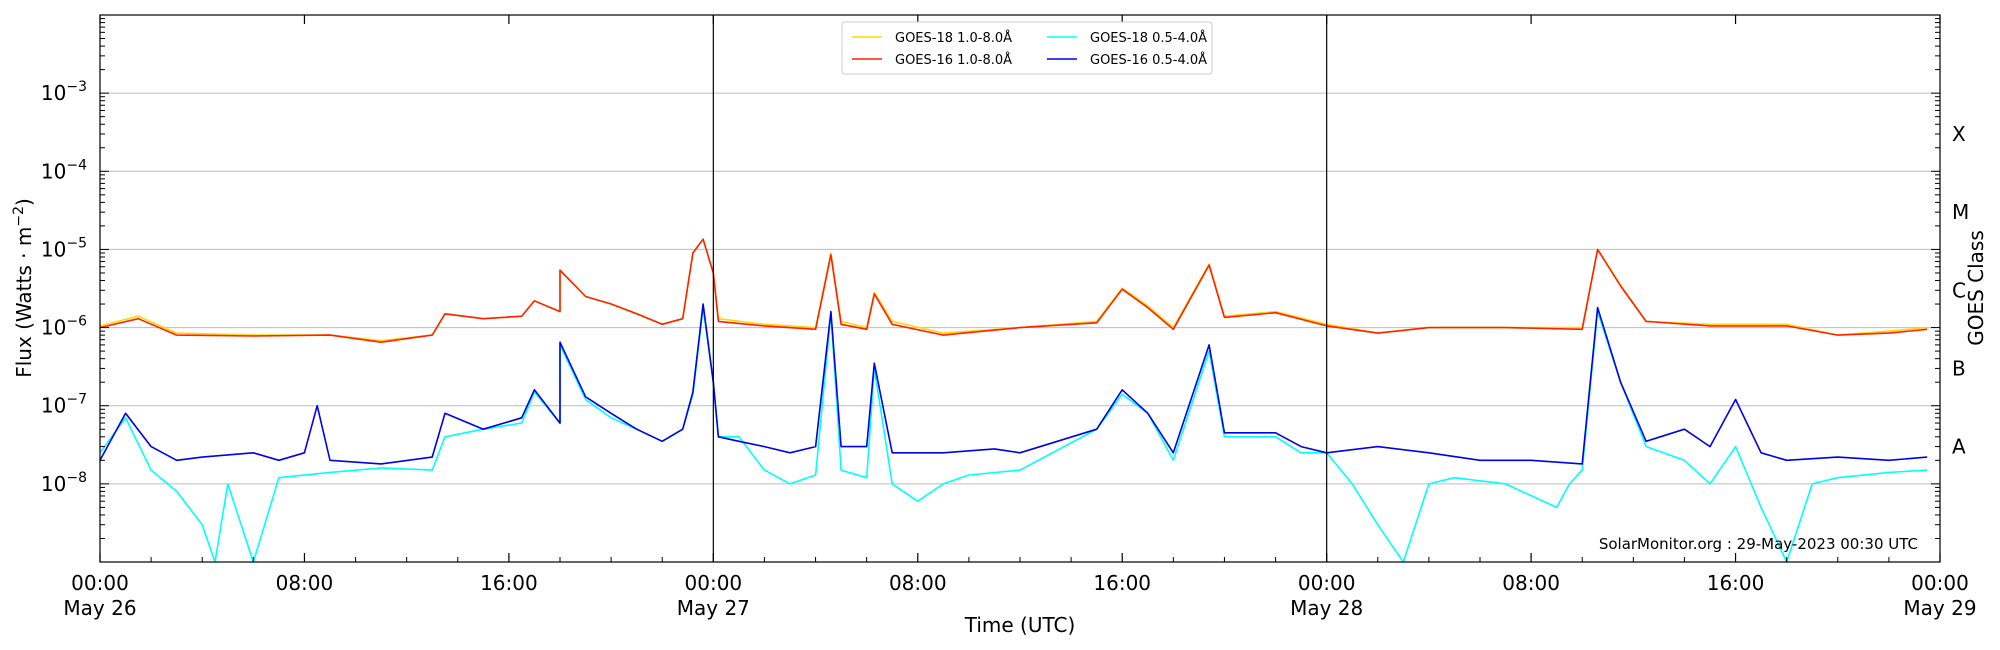 The image size is (2000, 650). I want to click on y-tick-label: 10⁻⁷, so click(64, 405).